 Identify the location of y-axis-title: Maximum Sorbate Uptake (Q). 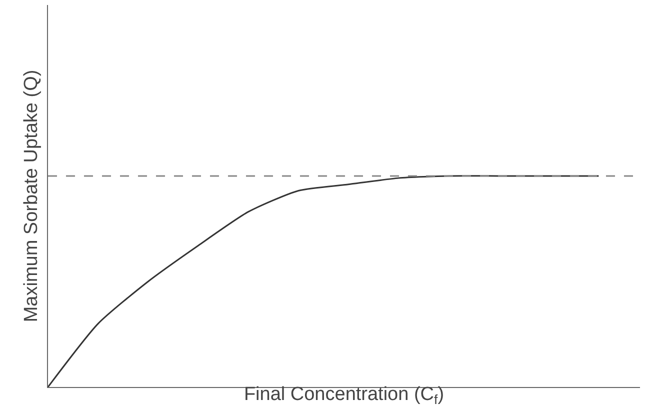
(31, 196).